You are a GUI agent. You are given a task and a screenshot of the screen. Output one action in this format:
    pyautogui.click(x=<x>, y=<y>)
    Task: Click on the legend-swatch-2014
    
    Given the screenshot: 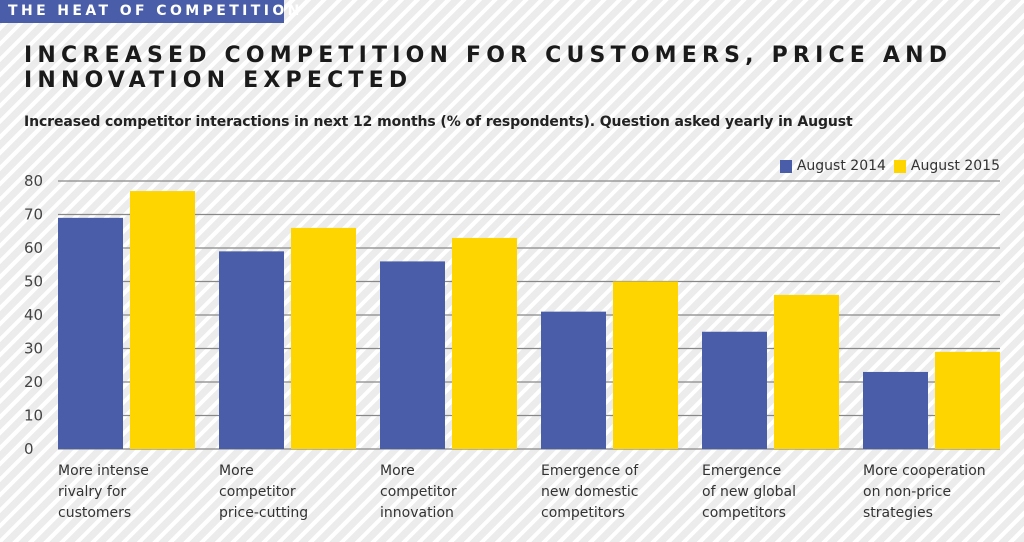 What is the action you would take?
    pyautogui.click(x=785, y=166)
    